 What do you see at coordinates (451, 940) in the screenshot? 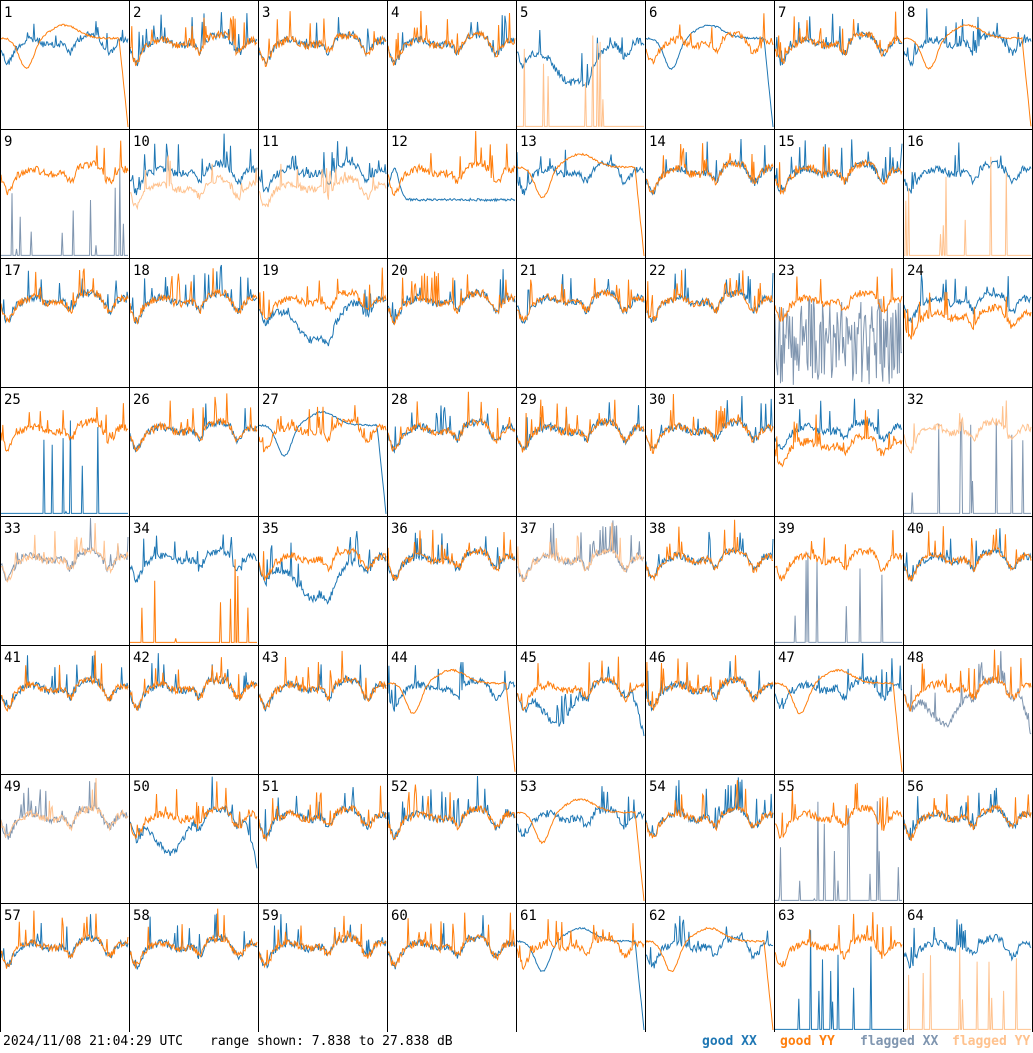
I see `panel-60-yy-line` at bounding box center [451, 940].